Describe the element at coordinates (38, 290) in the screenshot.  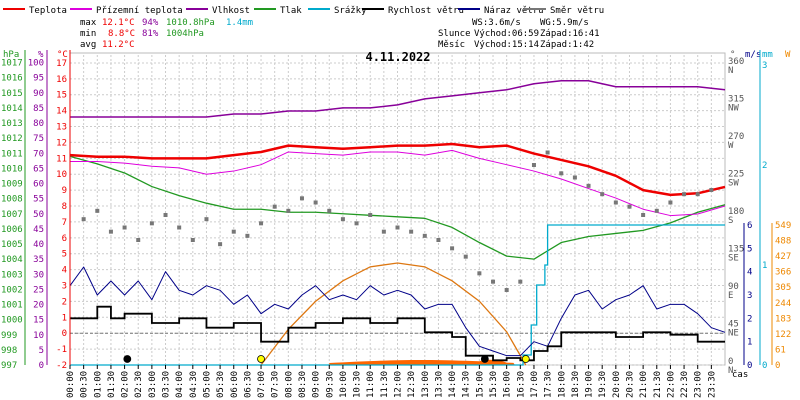
I see `pct-tick-label: 25` at that location.